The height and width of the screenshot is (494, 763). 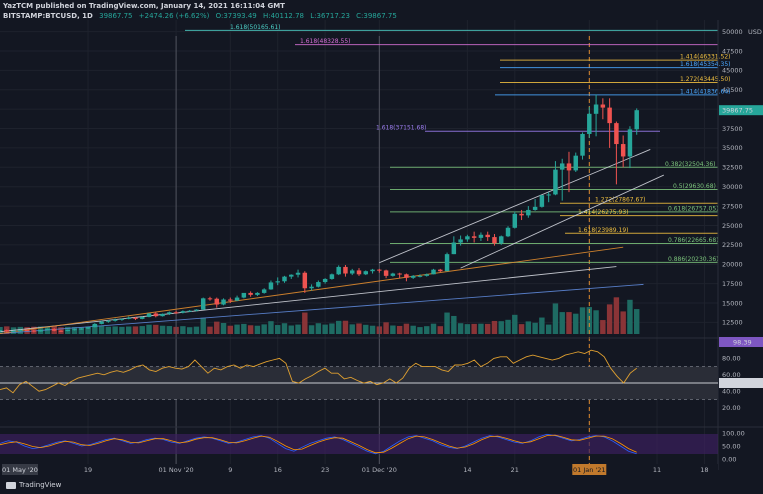 I want to click on stoch-axis-tick: 0.00, so click(x=729, y=459).